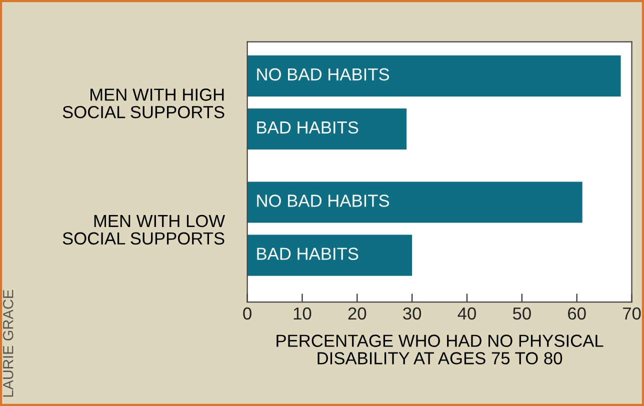 The image size is (644, 406). Describe the element at coordinates (440, 349) in the screenshot. I see `x-axis-title: PERCENTAGE WHO HAD NO PHYSICAL DISABILITY AT AGES 75 TO 80` at that location.